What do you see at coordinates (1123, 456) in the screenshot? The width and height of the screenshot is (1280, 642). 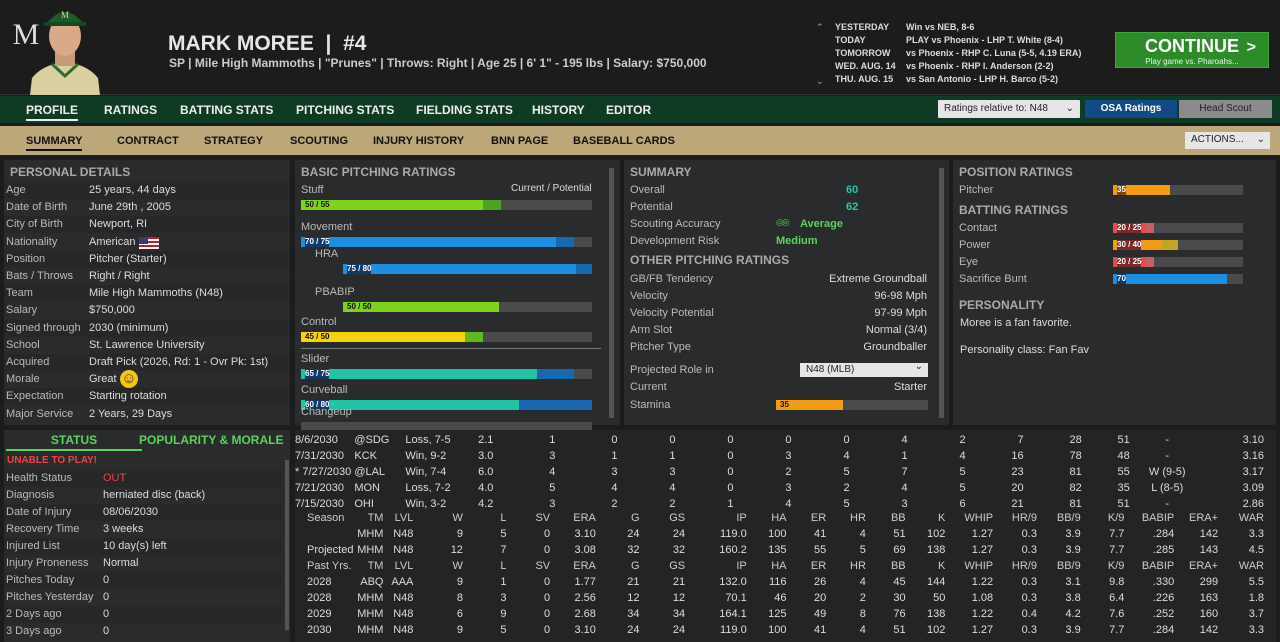 I see `game-cell: 48` at bounding box center [1123, 456].